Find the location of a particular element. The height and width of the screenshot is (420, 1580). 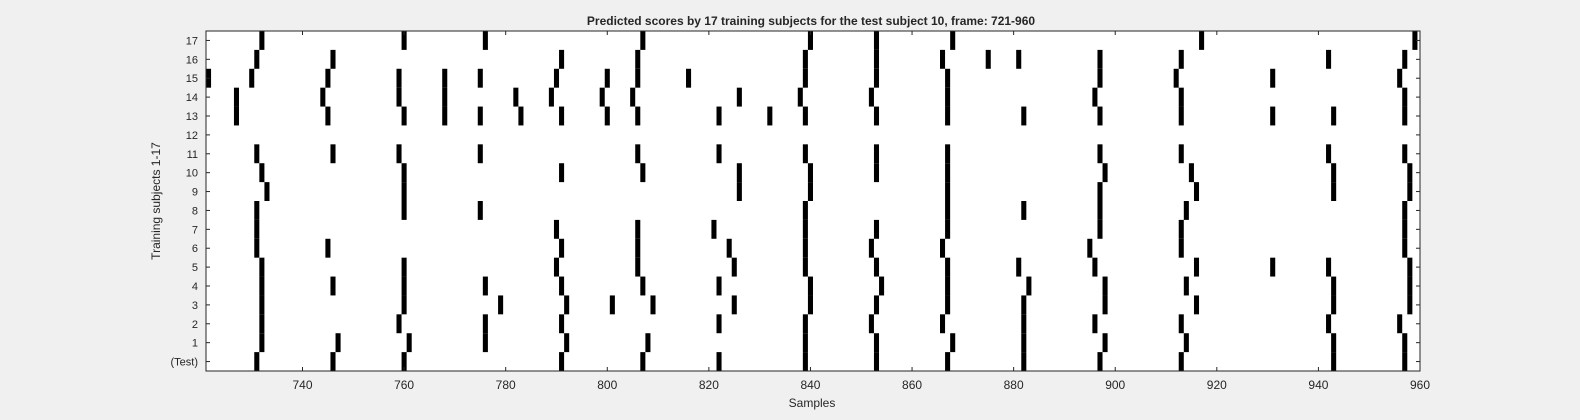

x-tick-label: 960 is located at coordinates (1420, 385).